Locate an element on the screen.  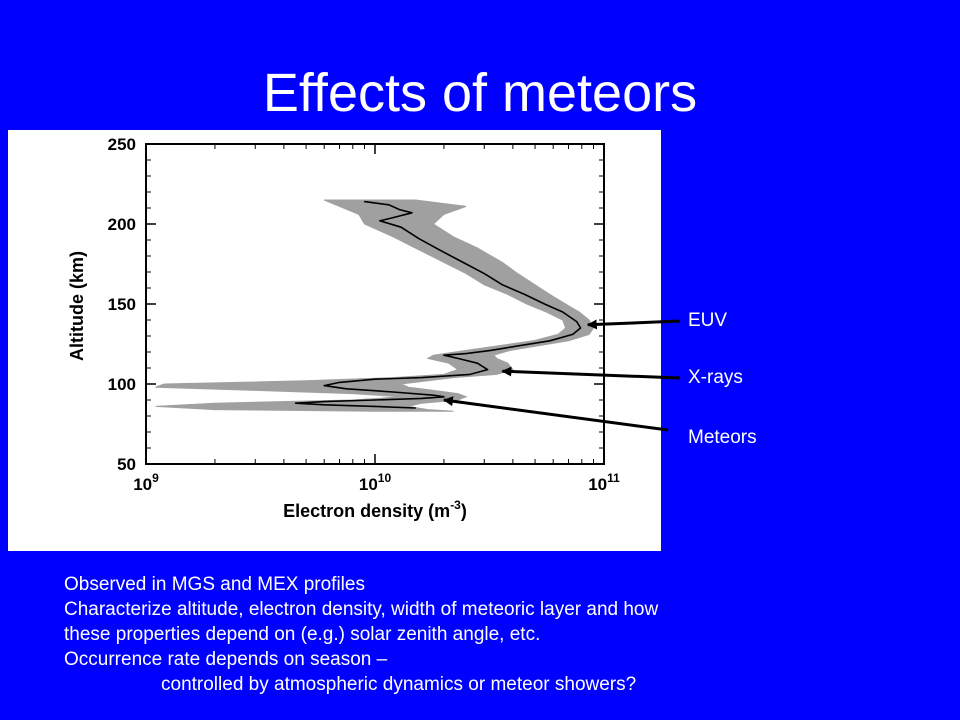
annotation-label-meteors: Meteors is located at coordinates (722, 437).